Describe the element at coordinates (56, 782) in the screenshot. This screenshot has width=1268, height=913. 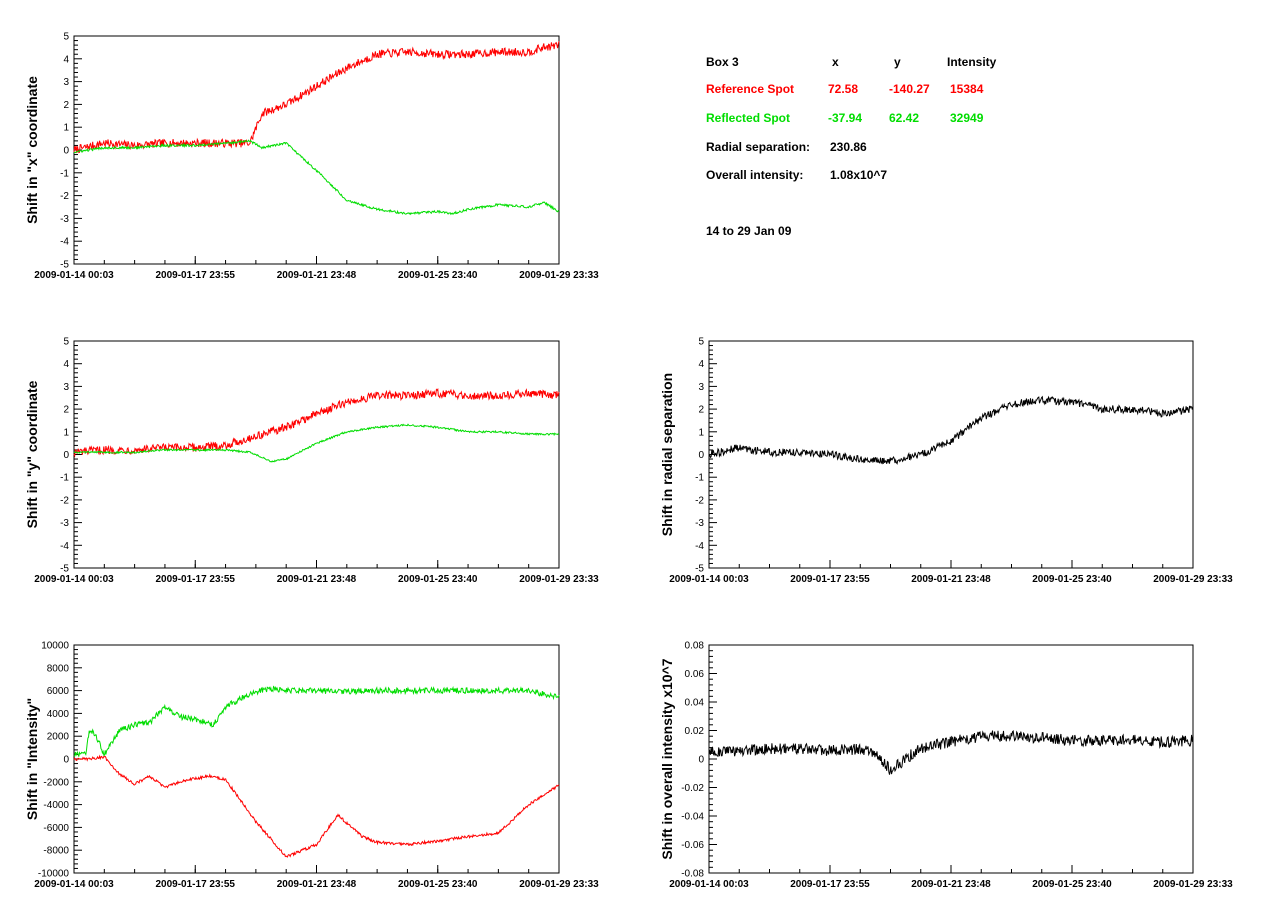
I see `y-tick-label: -2000` at that location.